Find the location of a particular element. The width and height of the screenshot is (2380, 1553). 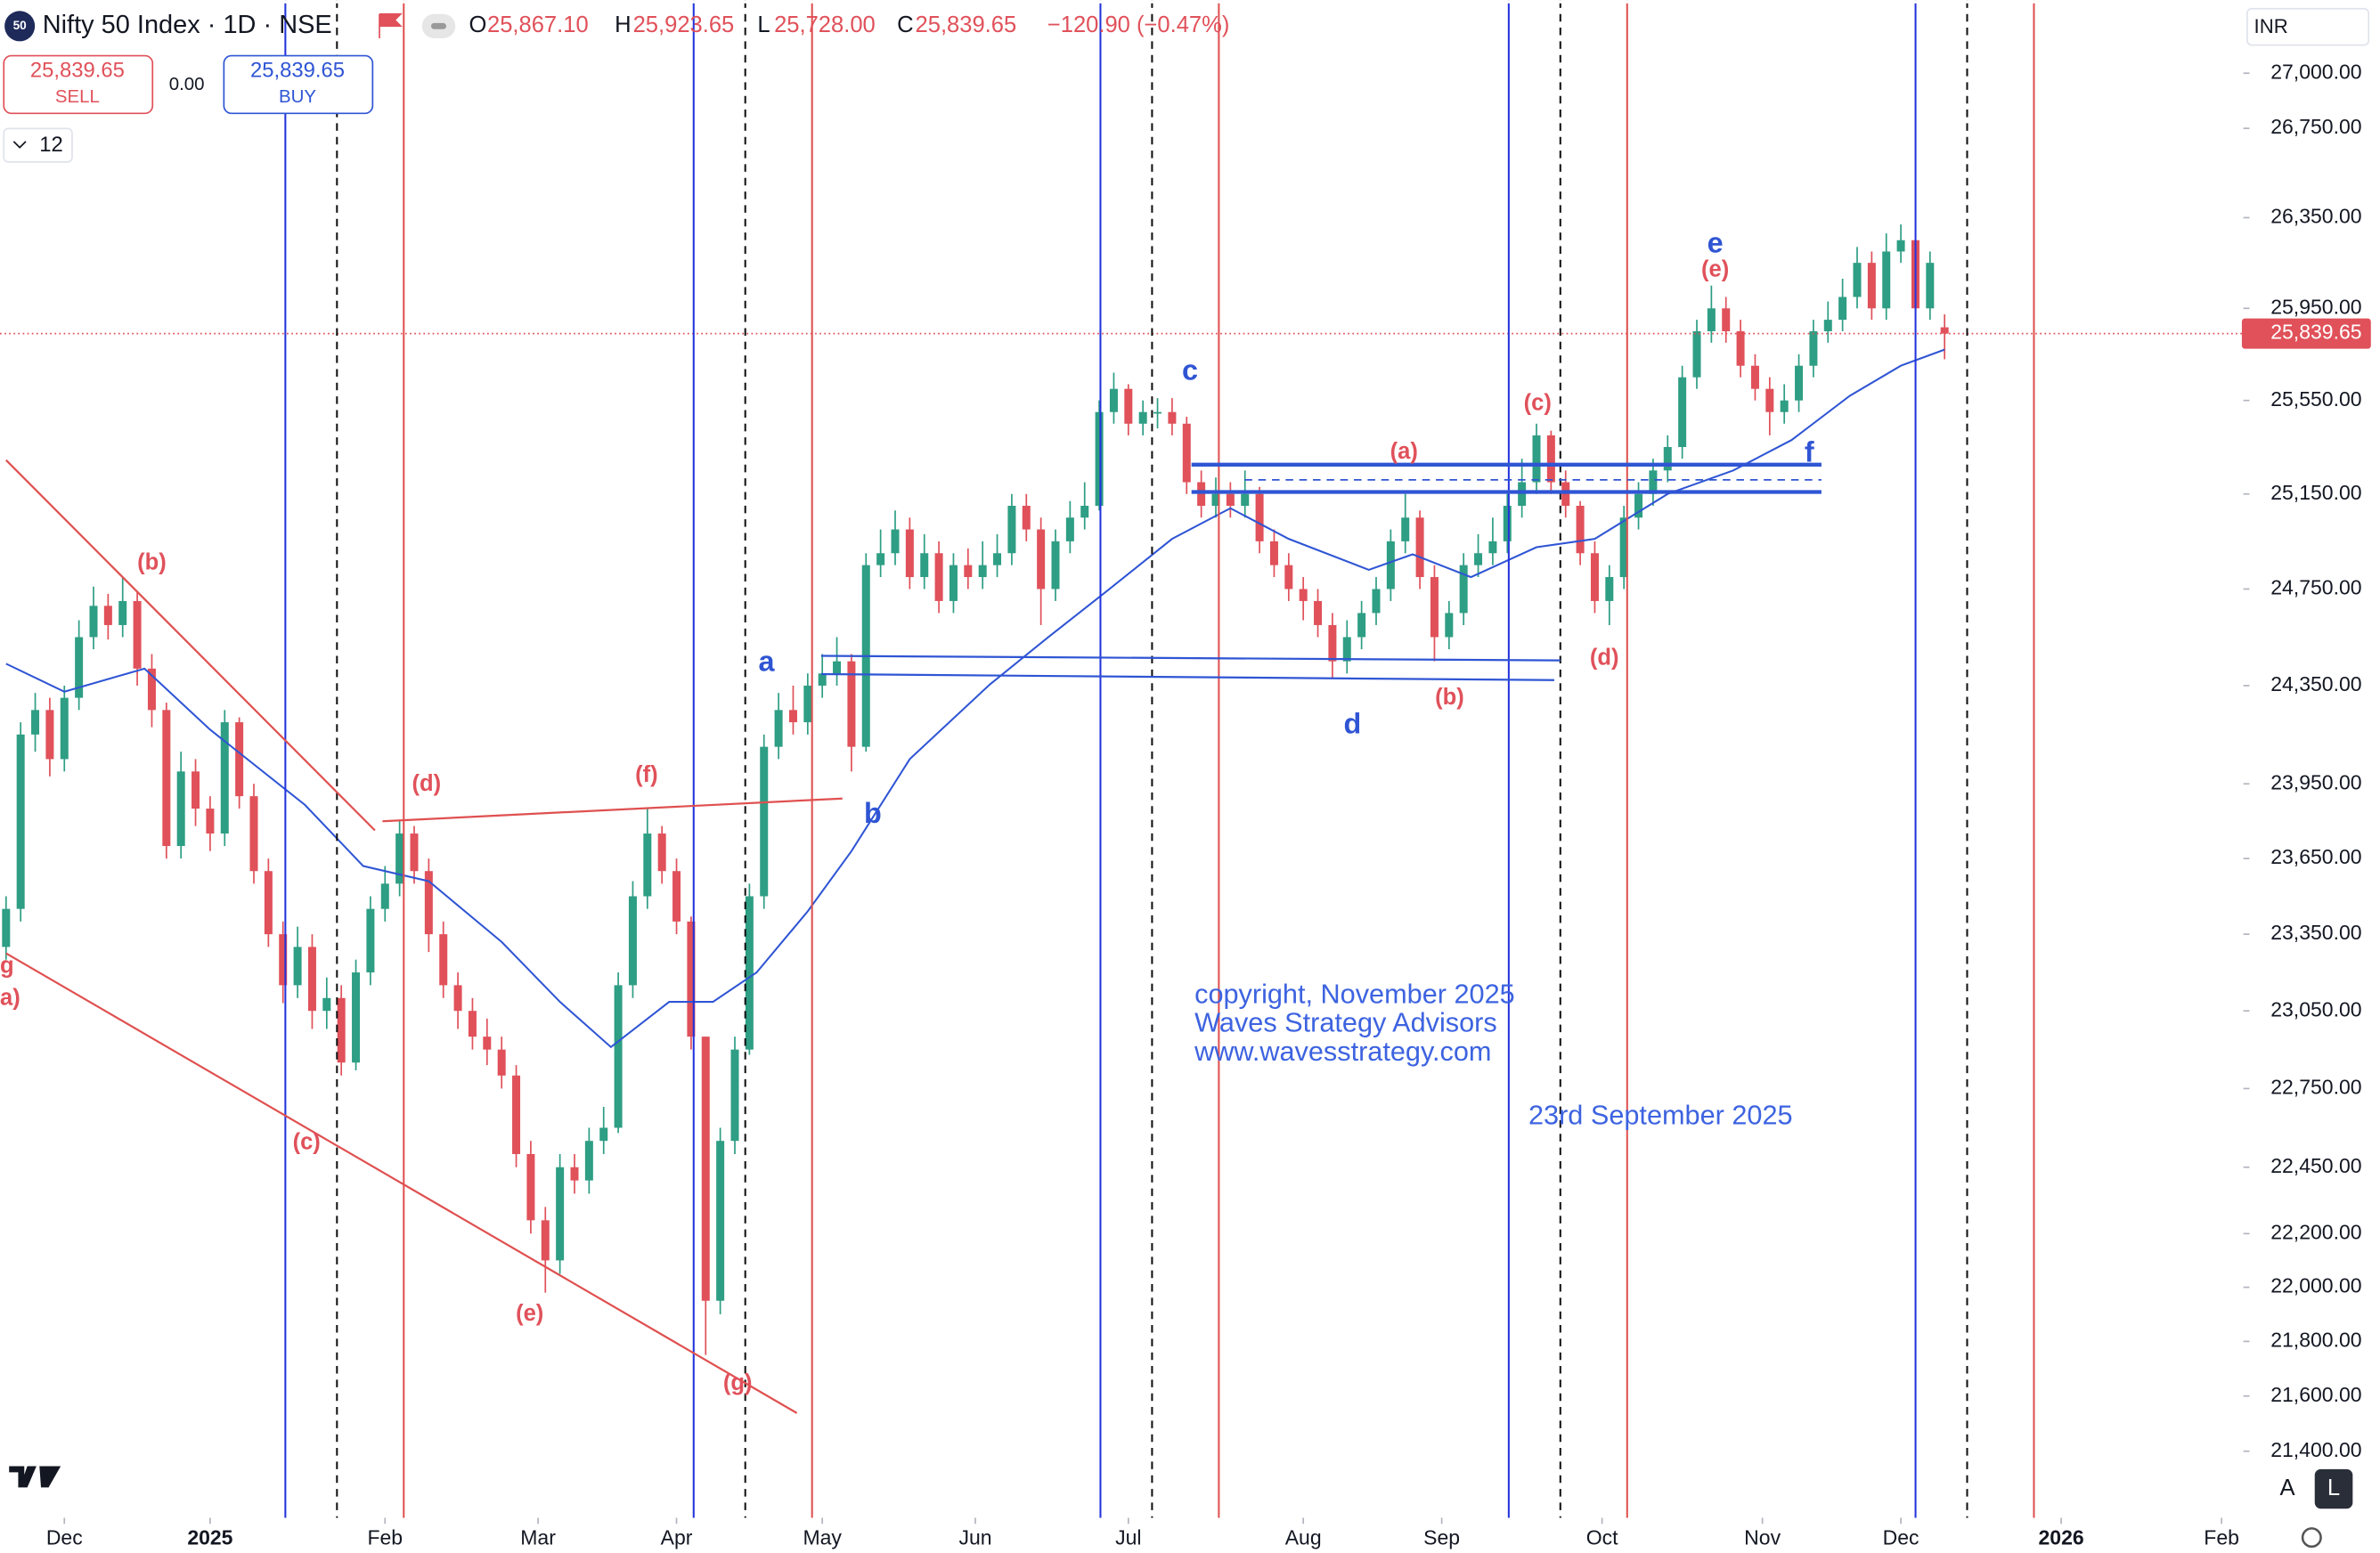

x-tick-label: Nov is located at coordinates (1762, 1537).